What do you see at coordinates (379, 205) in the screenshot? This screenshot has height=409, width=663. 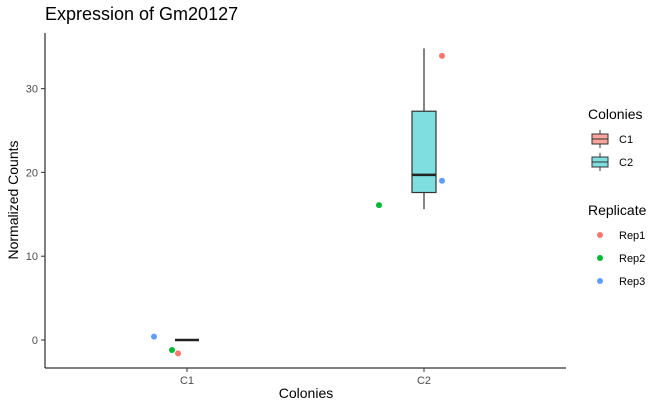 I see `point-C2-rep2` at bounding box center [379, 205].